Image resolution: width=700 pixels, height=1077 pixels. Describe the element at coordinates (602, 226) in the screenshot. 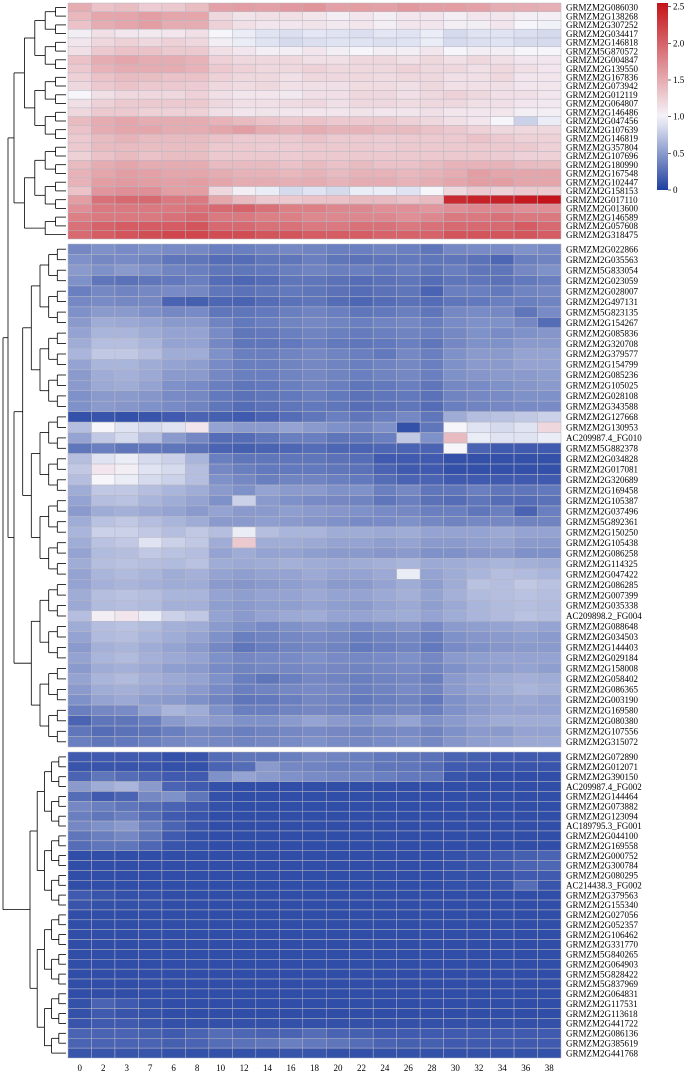

I see `gene-label: GRMZM2G057608` at that location.